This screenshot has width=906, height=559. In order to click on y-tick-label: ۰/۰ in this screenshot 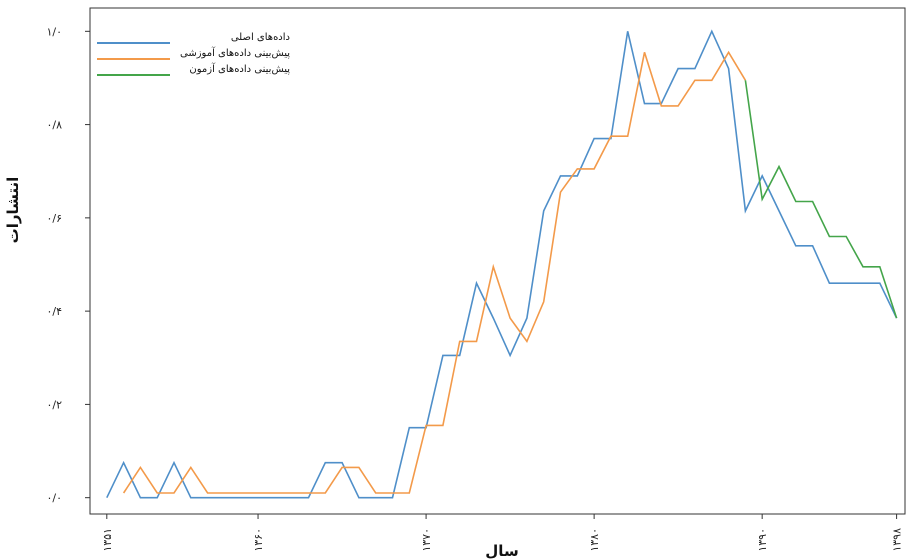, I will do `click(54, 498)`.